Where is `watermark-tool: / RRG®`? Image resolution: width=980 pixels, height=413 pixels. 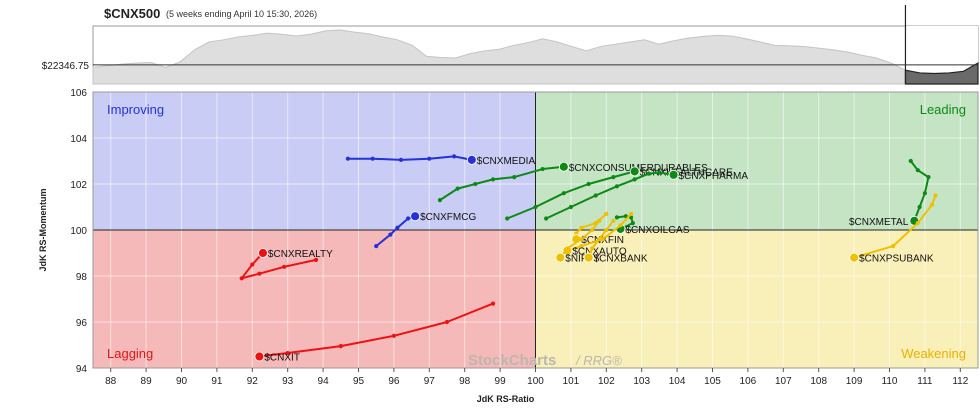
watermark-tool: / RRG® is located at coordinates (598, 360).